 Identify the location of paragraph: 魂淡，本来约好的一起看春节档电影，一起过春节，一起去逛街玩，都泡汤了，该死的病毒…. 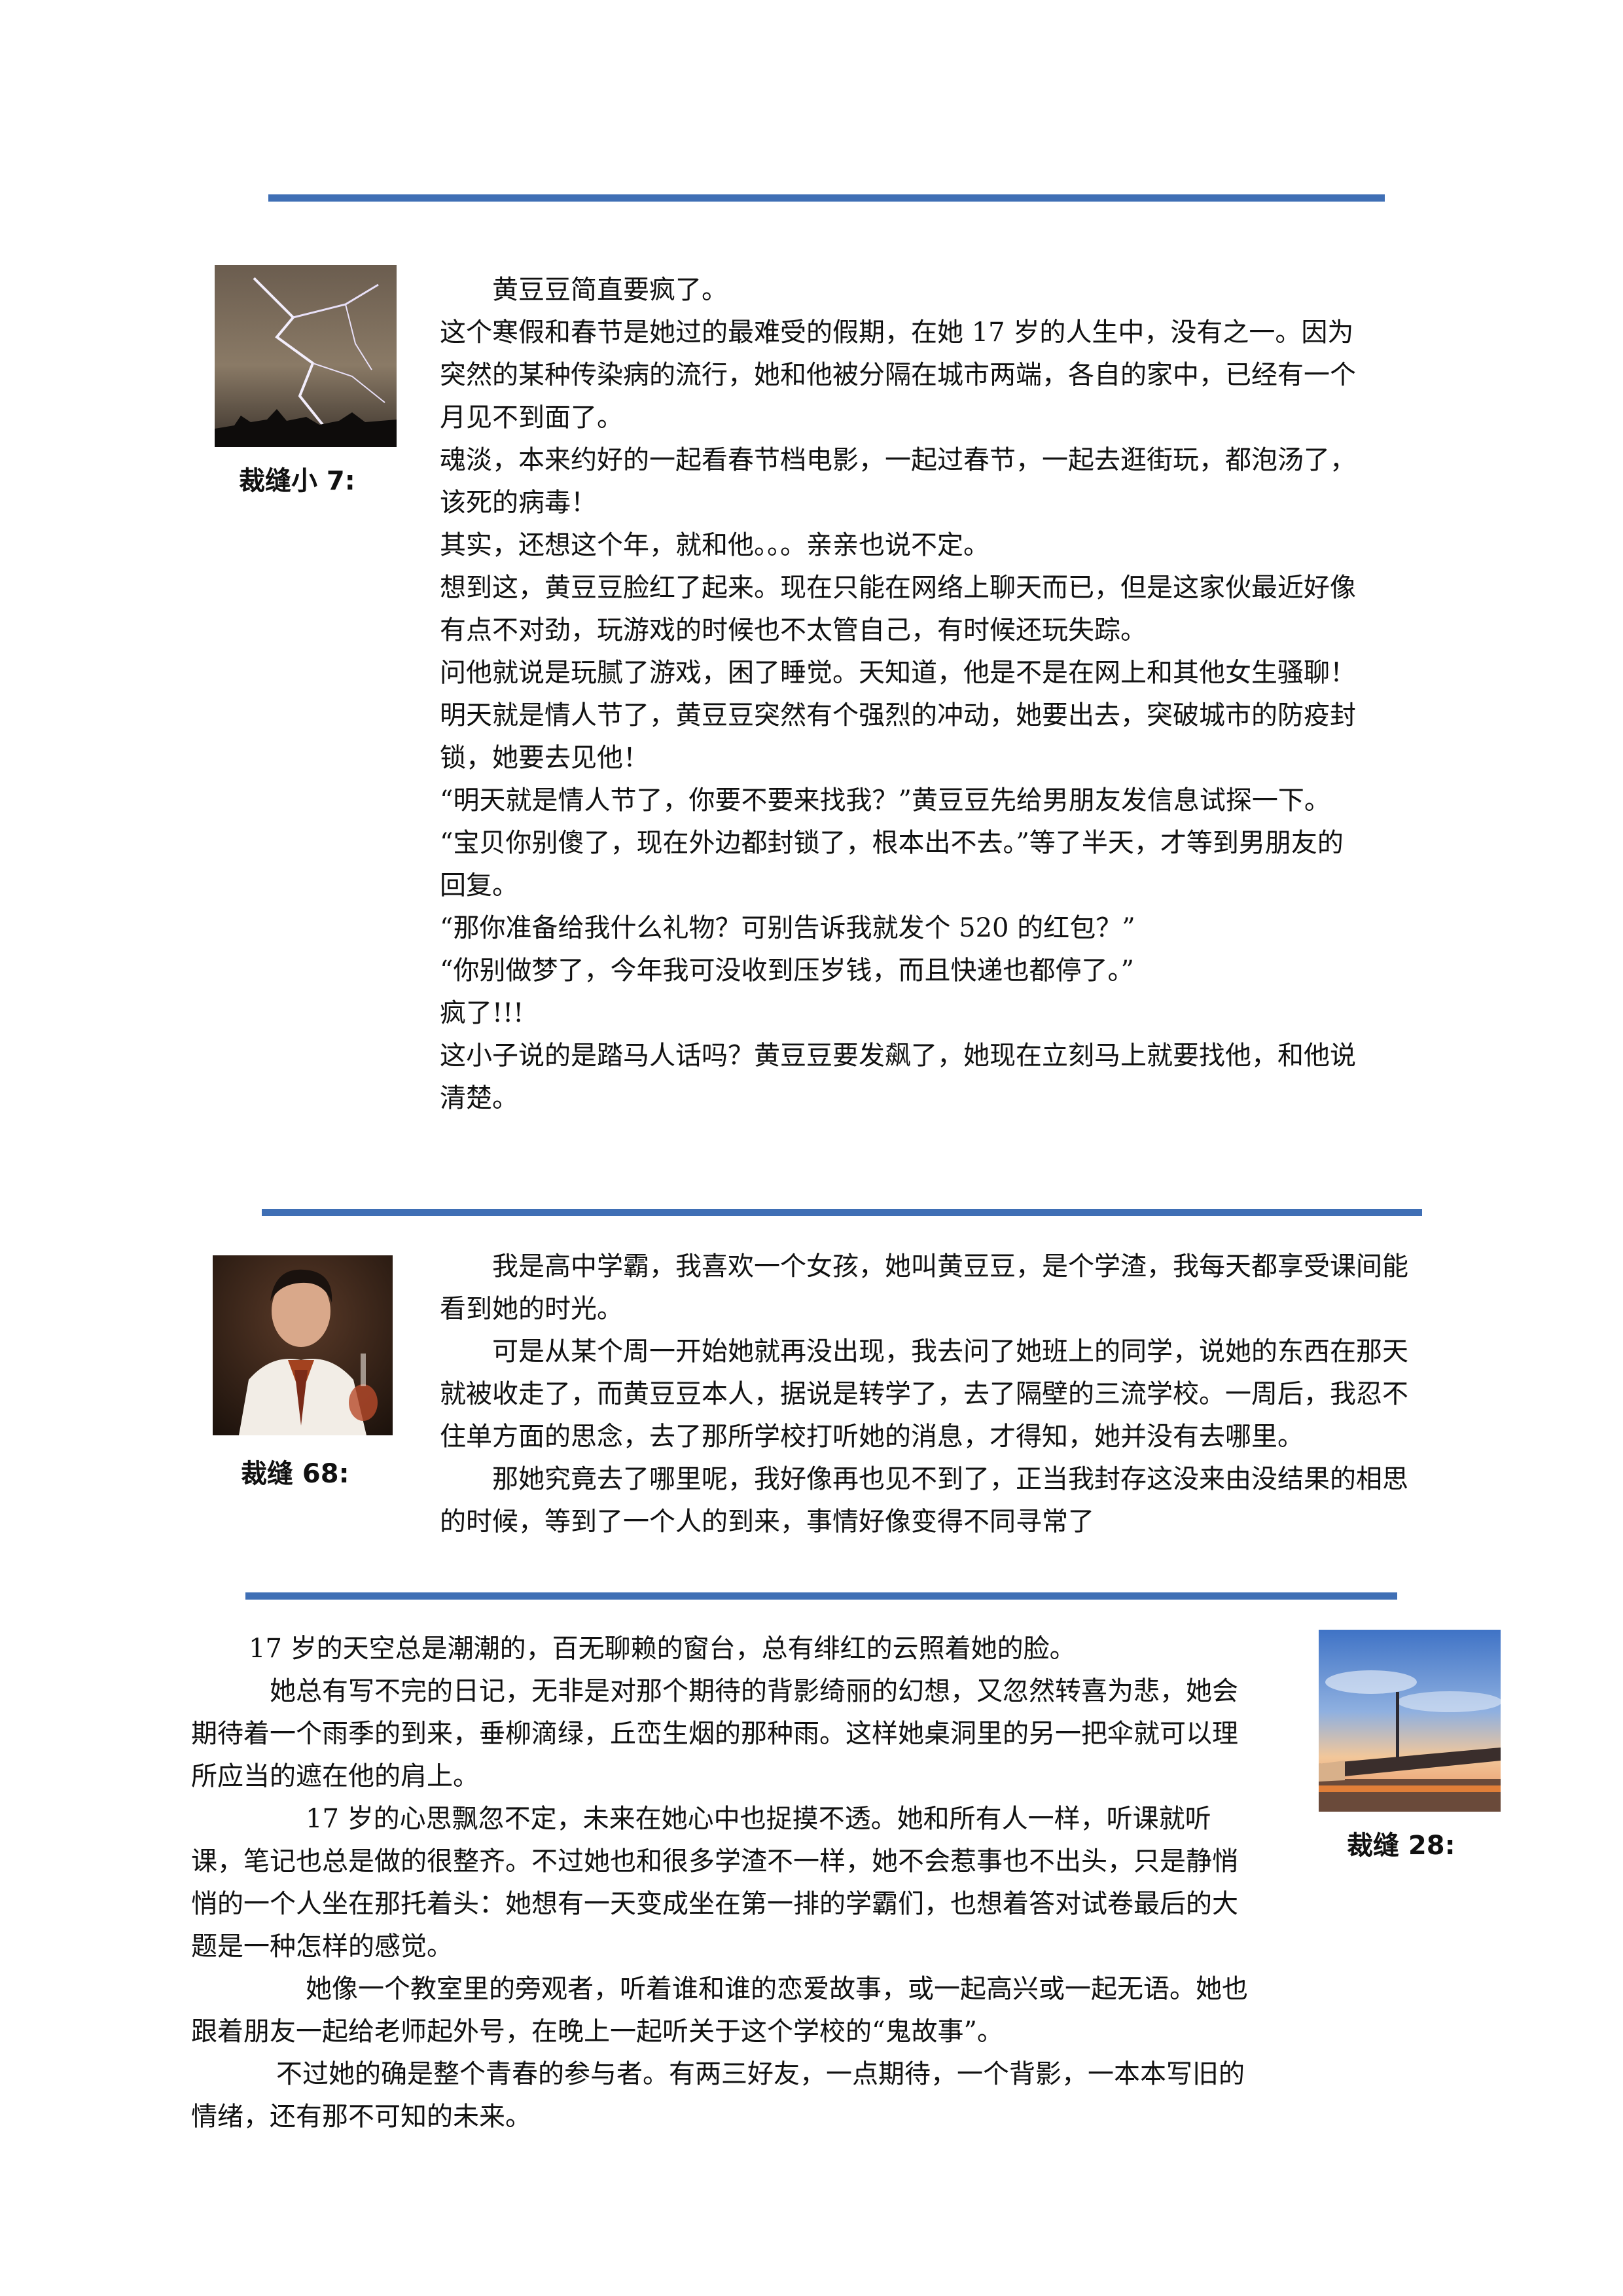
(898, 481).